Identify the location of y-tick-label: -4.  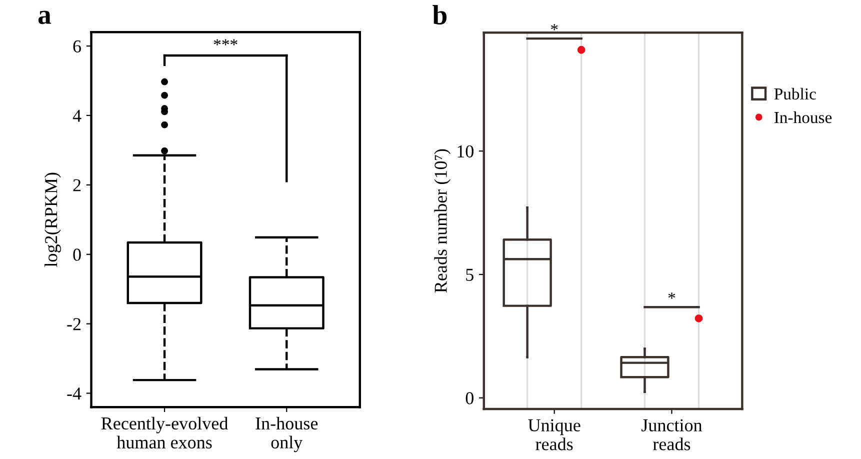
(74, 394).